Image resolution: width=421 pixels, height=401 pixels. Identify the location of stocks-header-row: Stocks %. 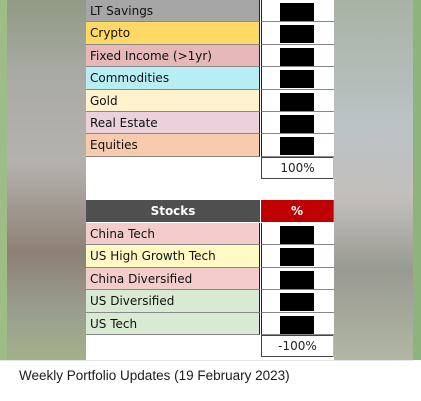
(210, 211).